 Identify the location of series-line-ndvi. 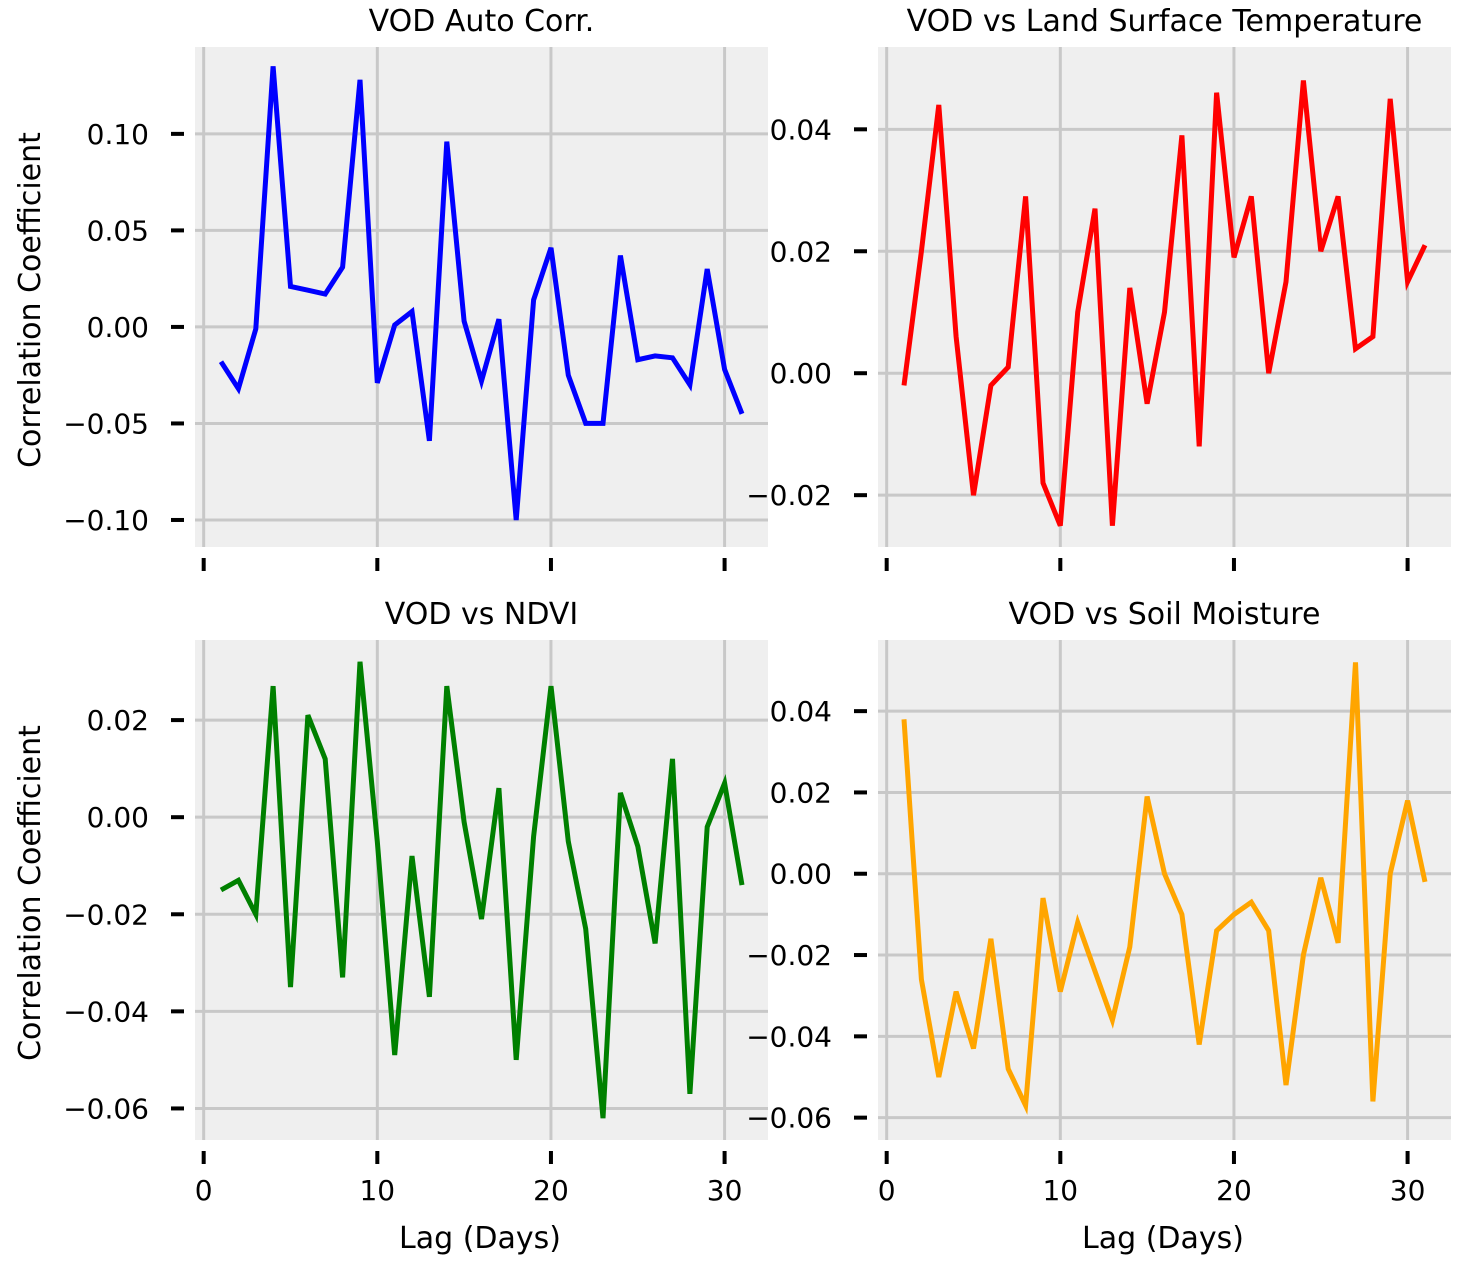
(482, 890).